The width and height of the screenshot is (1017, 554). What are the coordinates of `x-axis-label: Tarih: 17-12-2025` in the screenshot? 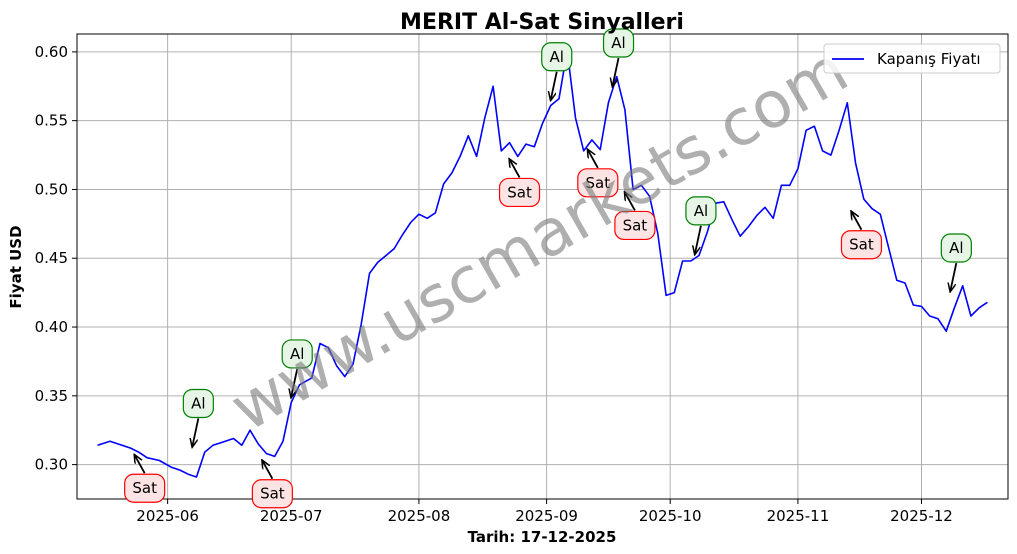 It's located at (542, 537).